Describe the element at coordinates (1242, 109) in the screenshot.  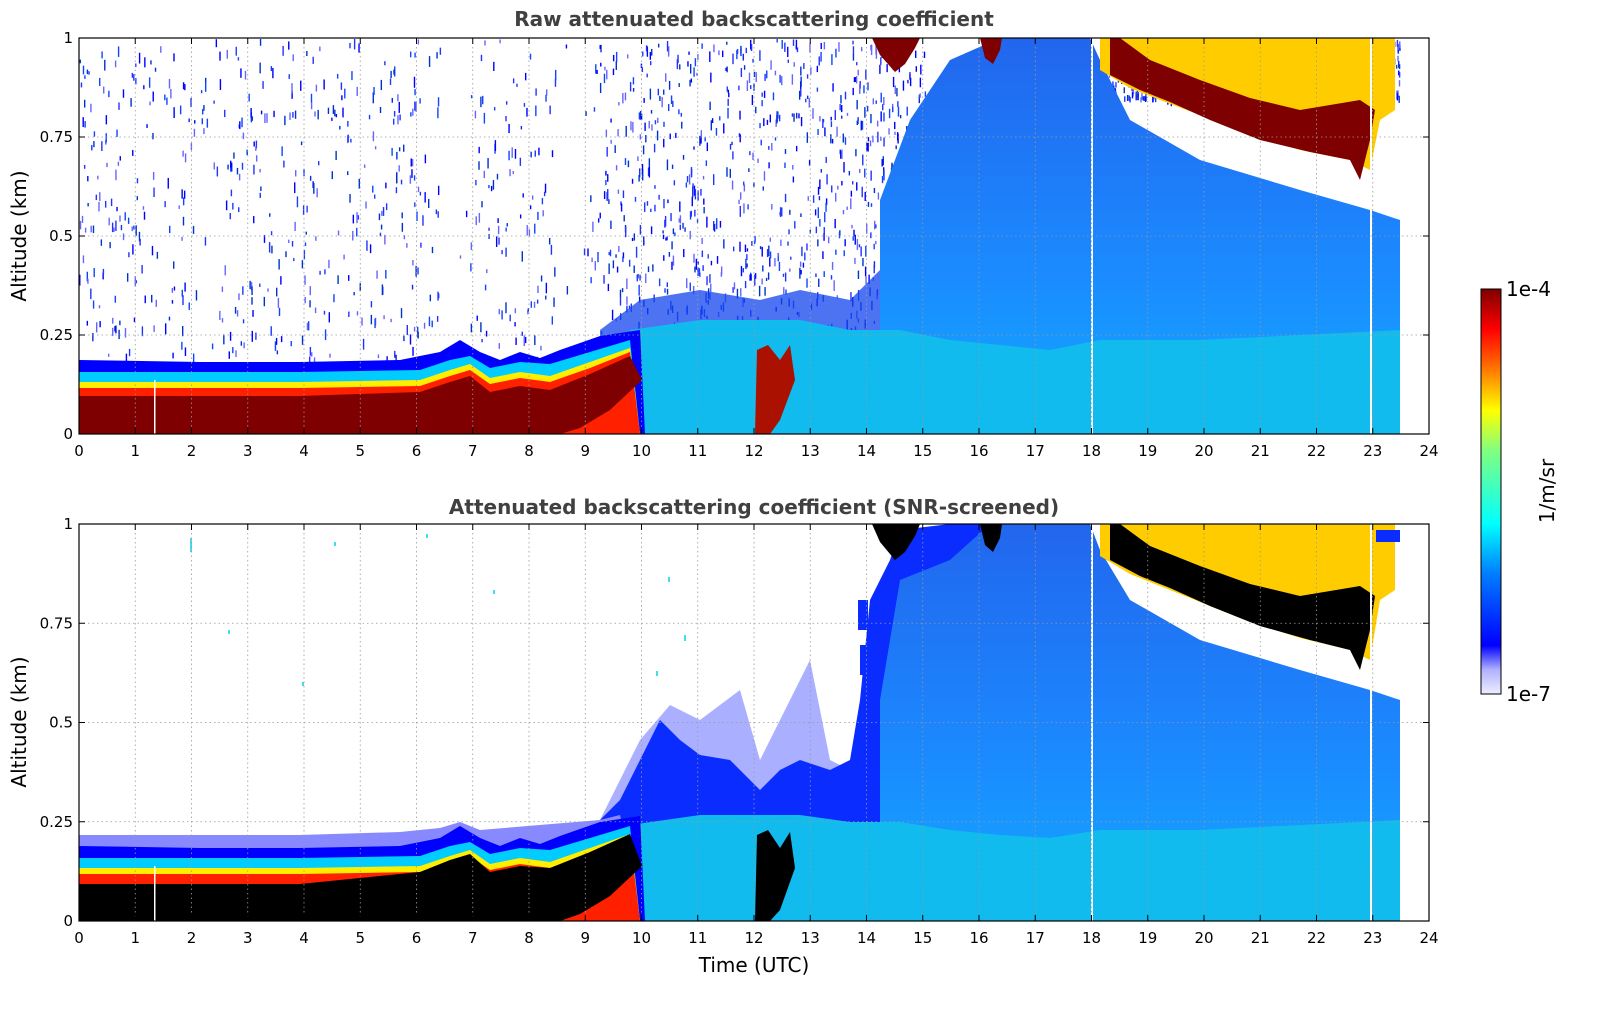
I see `panel-raw-upper-cloud-core` at that location.